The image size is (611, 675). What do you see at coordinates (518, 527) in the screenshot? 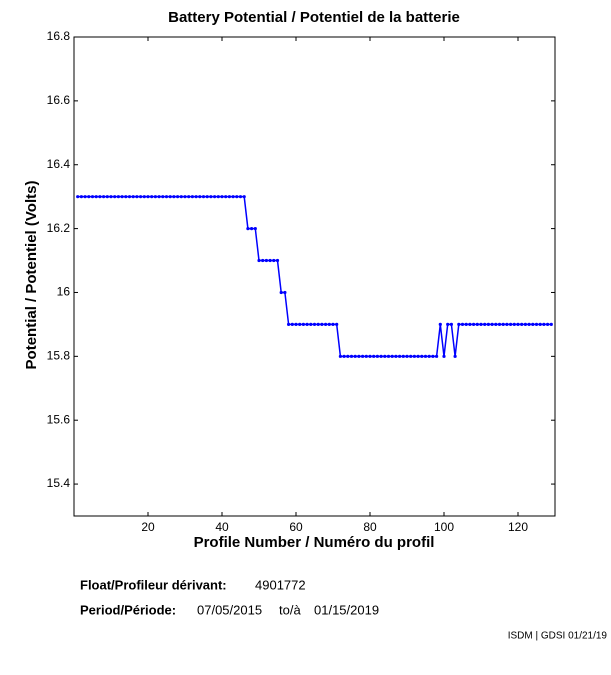
I see `x-tick-label: 120` at bounding box center [518, 527].